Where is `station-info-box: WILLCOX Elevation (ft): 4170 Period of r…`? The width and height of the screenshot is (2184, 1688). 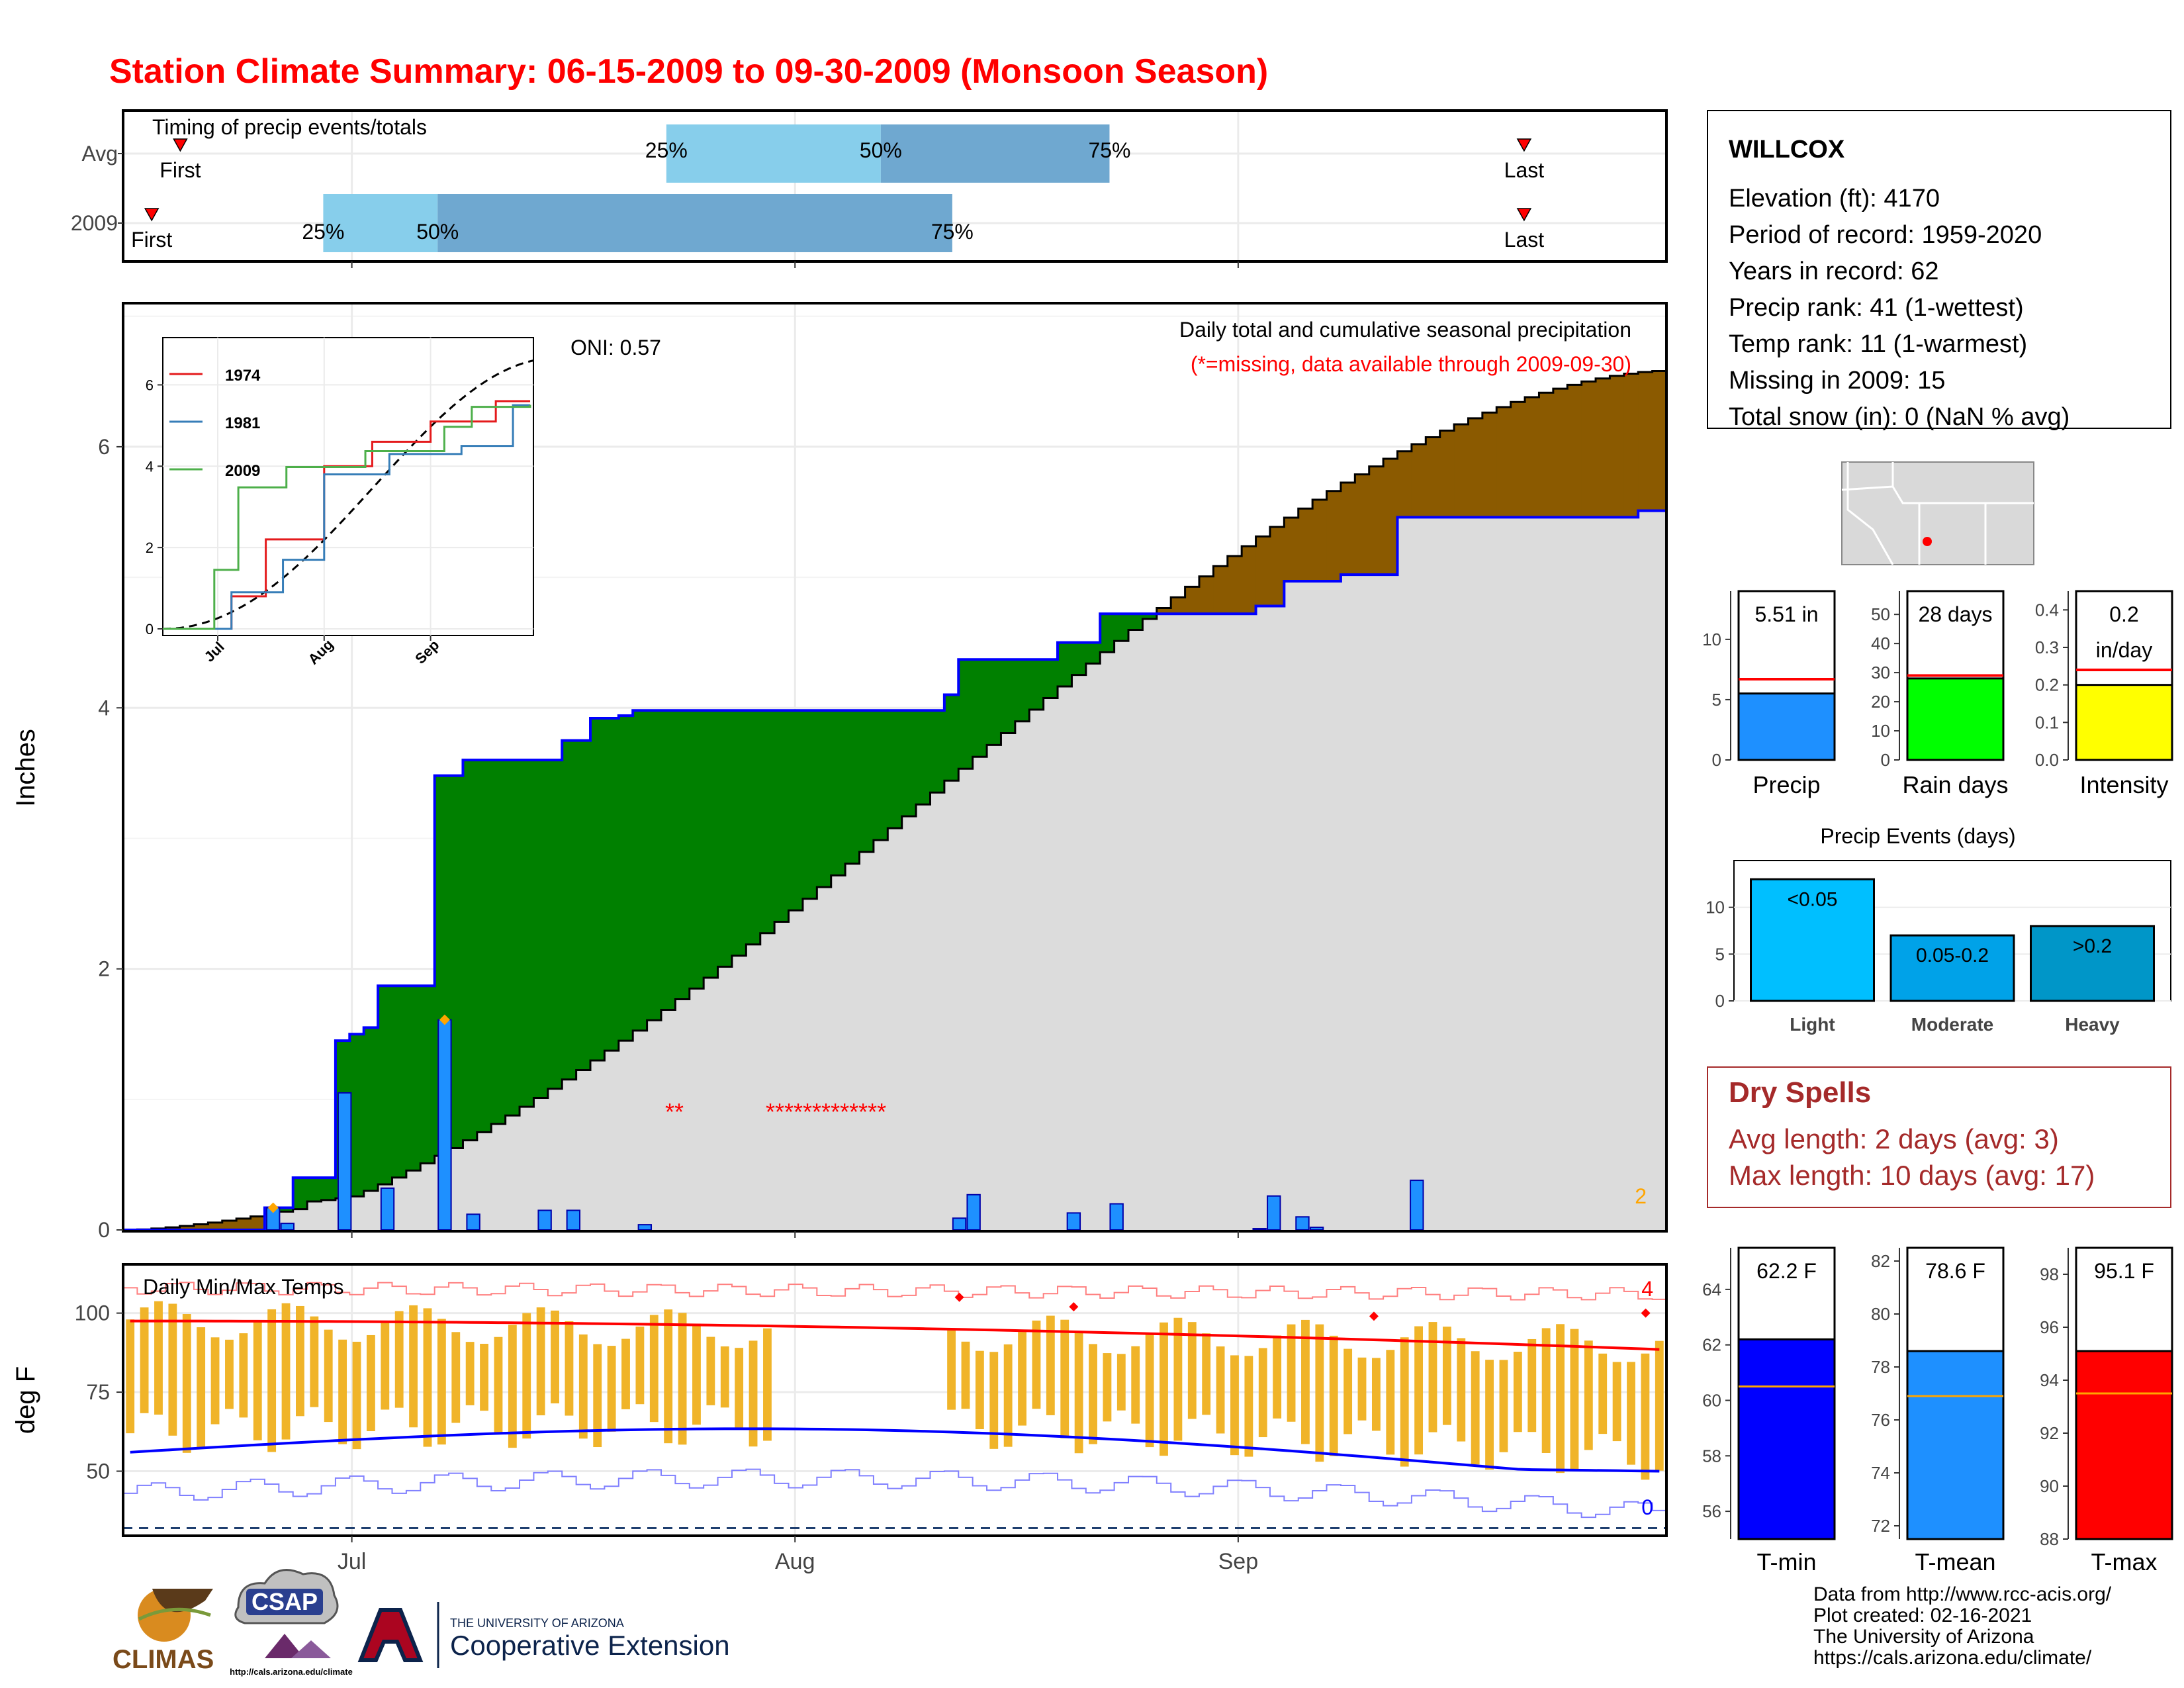
station-info-box: WILLCOX Elevation (ft): 4170 Period of r… is located at coordinates (1939, 270).